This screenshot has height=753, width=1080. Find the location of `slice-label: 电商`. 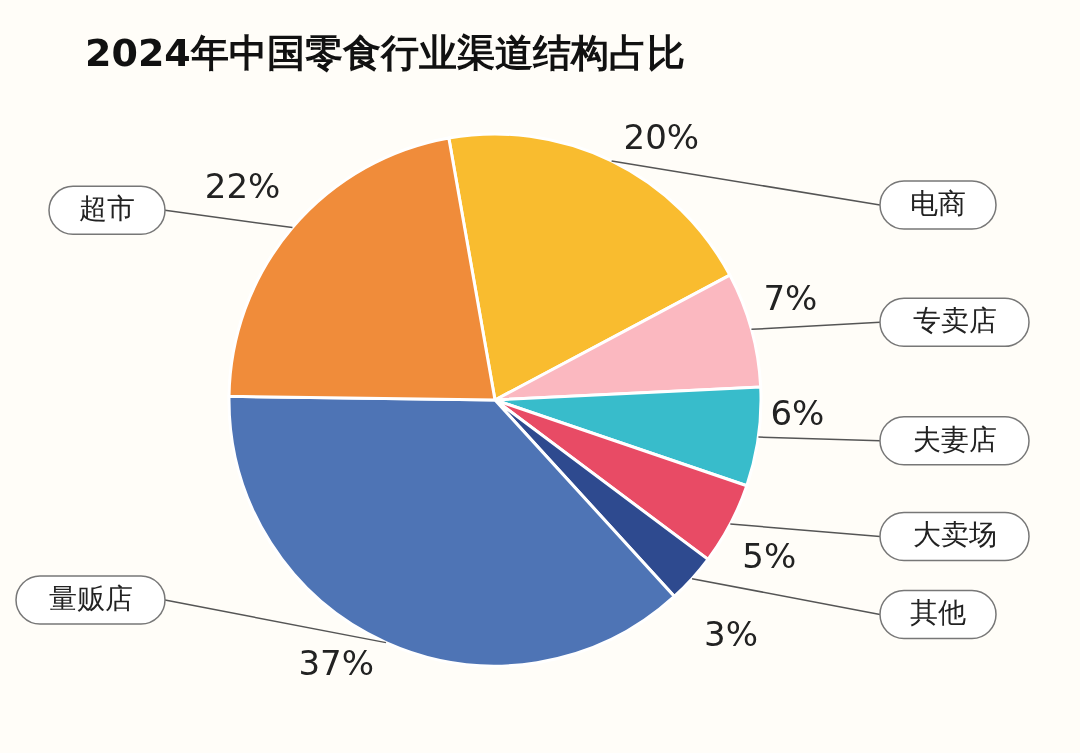

slice-label: 电商 is located at coordinates (938, 203).